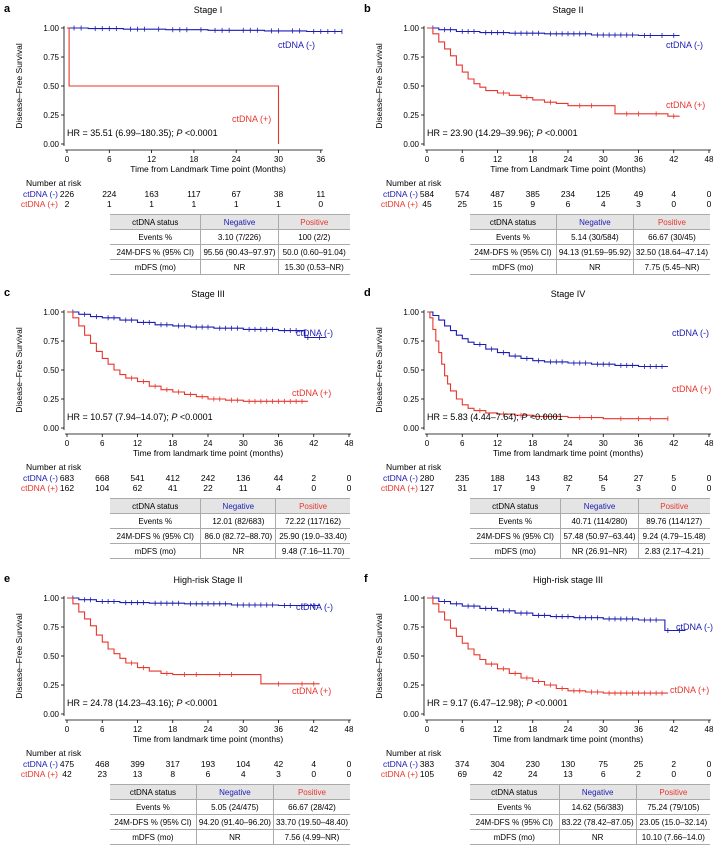 Image resolution: width=720 pixels, height=854 pixels. What do you see at coordinates (234, 807) in the screenshot?
I see `table-cell: 5.05 (24/475)` at bounding box center [234, 807].